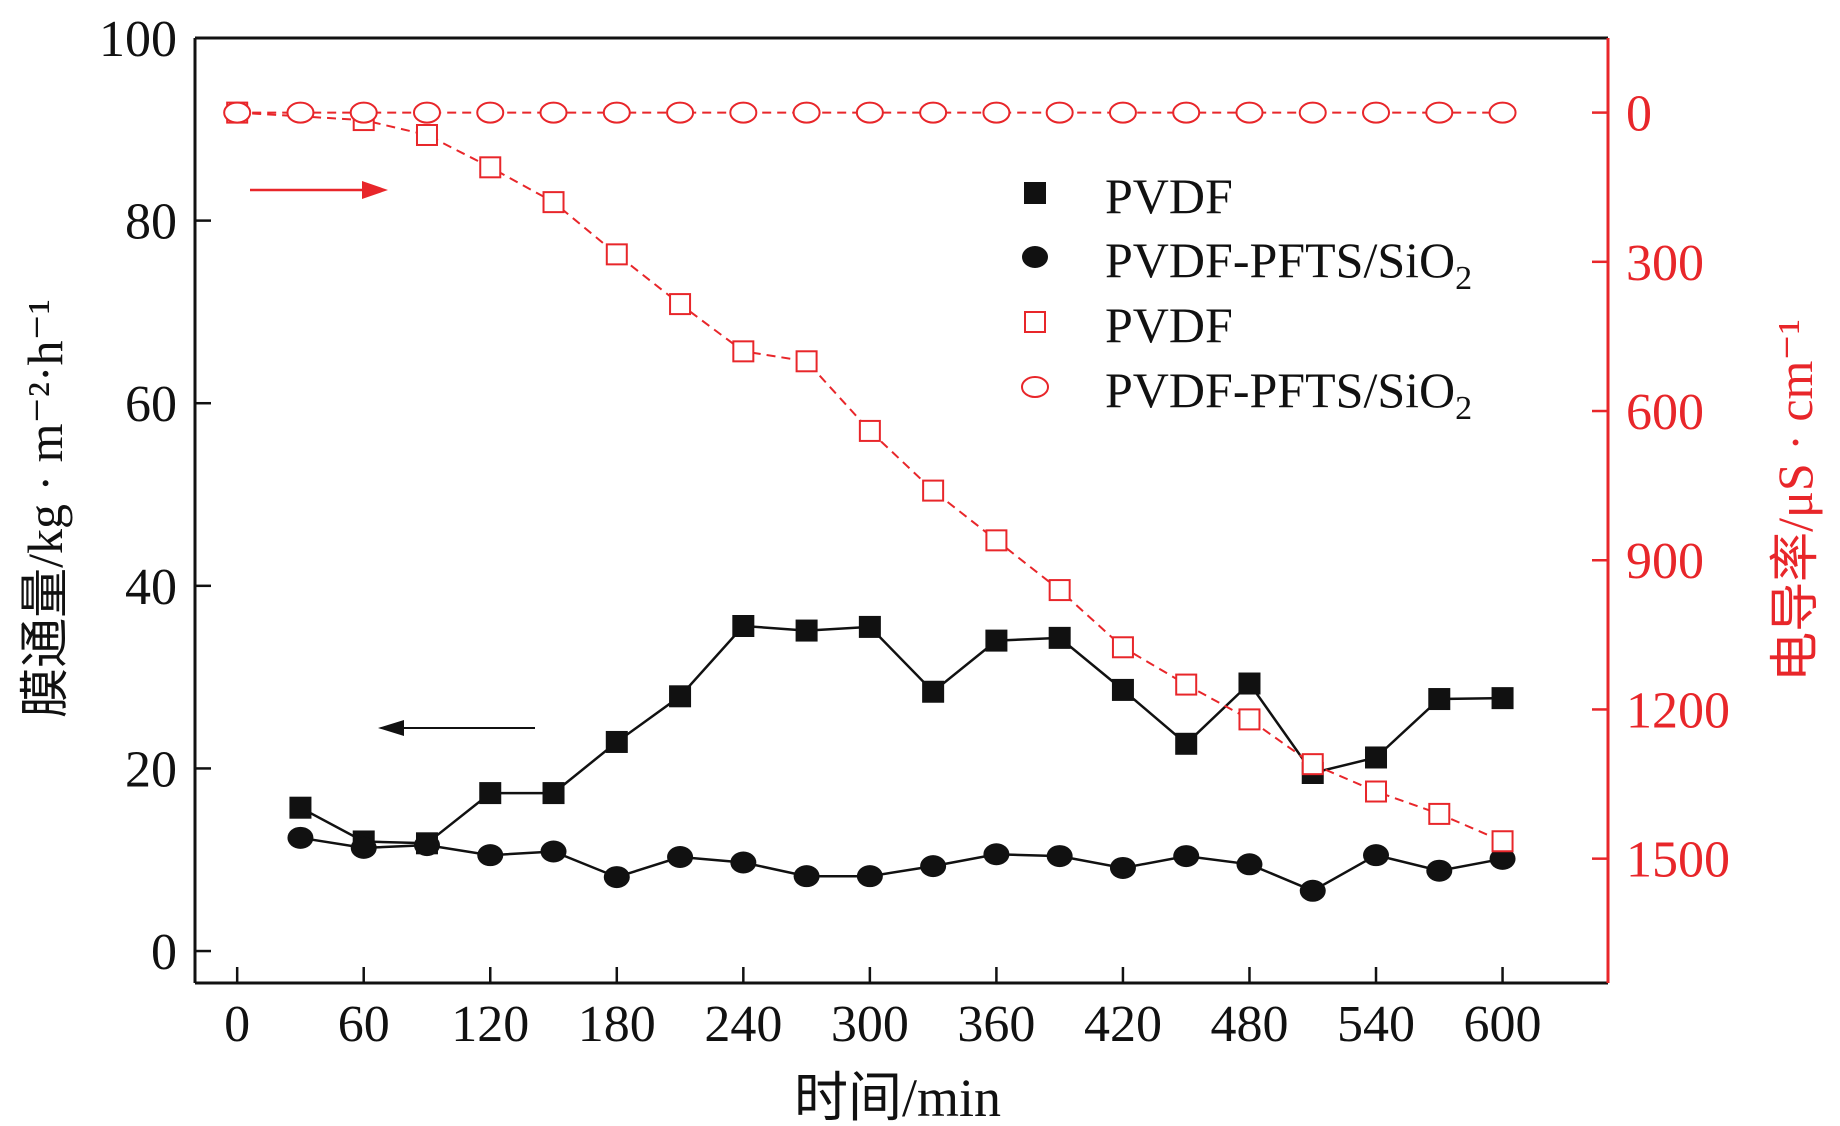 Image resolution: width=1840 pixels, height=1126 pixels. I want to click on x-tick-label: 540, so click(1376, 1024).